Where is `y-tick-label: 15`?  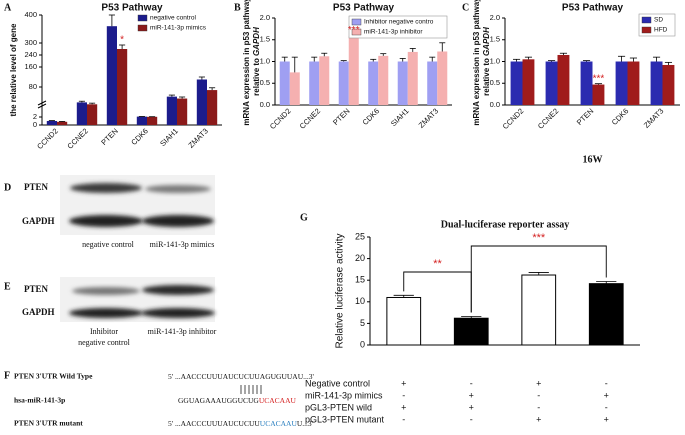 y-tick-label: 15 is located at coordinates (360, 280).